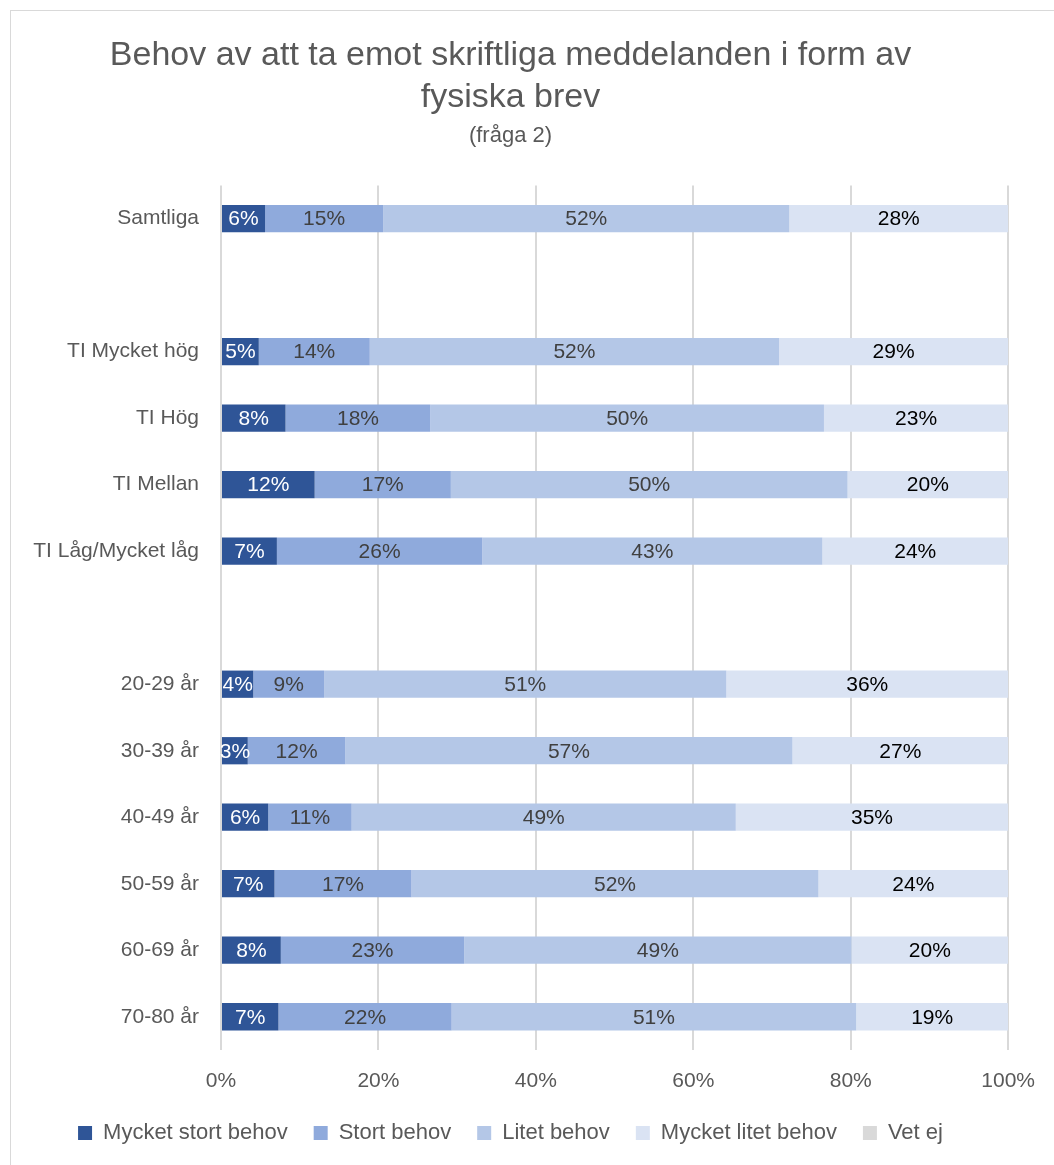  Describe the element at coordinates (288, 683) in the screenshot. I see `data-label: 9%` at that location.